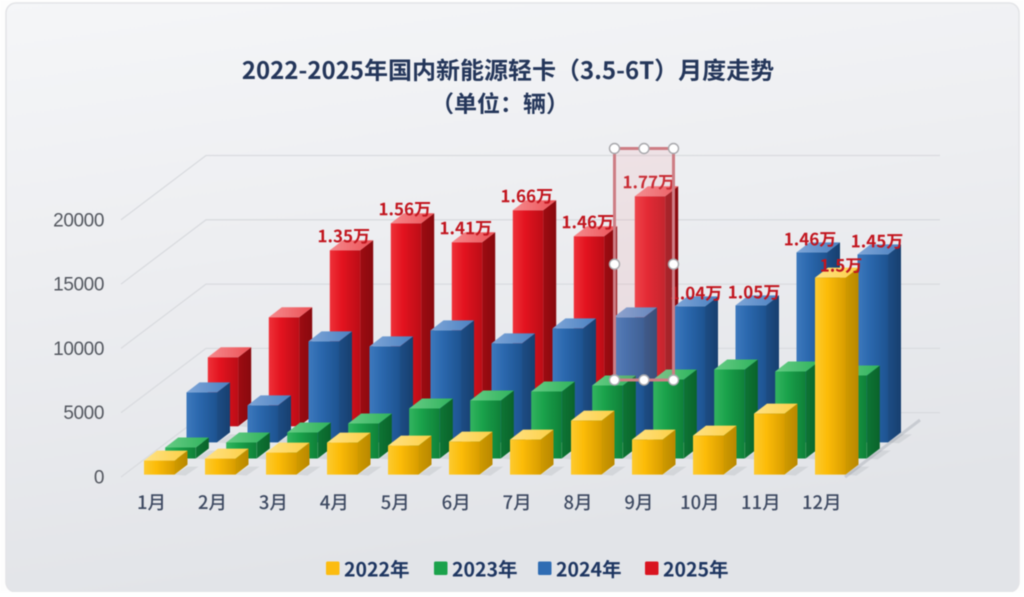 The height and width of the screenshot is (597, 1024). Describe the element at coordinates (83, 413) in the screenshot. I see `svg-text: 5000` at that location.